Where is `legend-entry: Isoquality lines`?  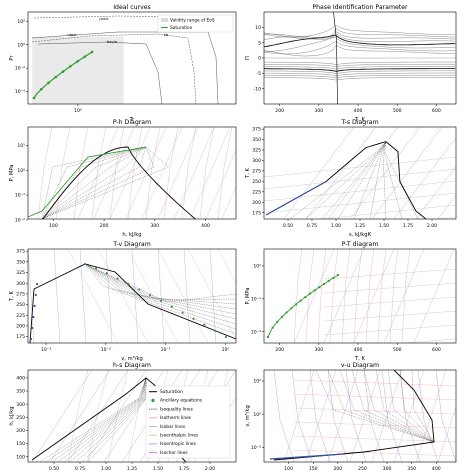
legend-entry: Isoquality lines is located at coordinates (177, 409).